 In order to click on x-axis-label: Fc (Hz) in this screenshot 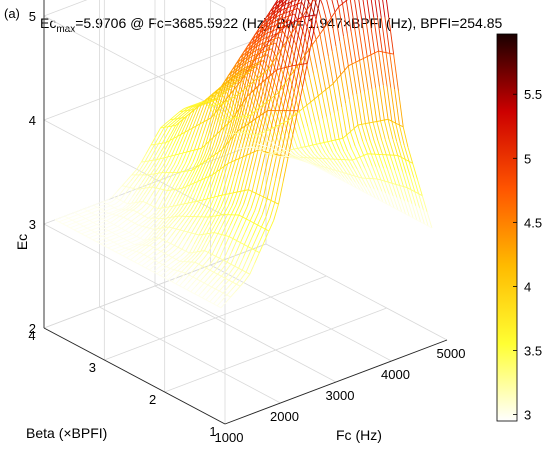, I will do `click(359, 435)`.